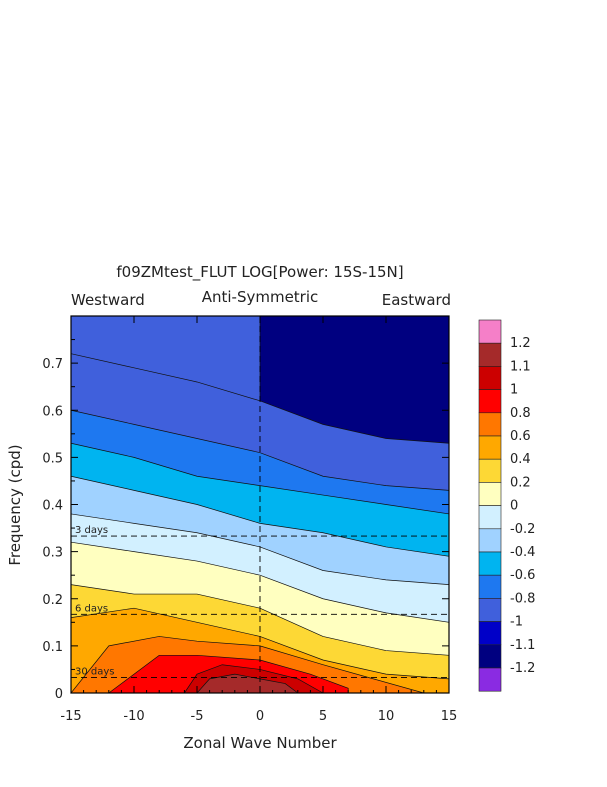 This screenshot has width=607, height=787. I want to click on x-tick-label: 15, so click(449, 716).